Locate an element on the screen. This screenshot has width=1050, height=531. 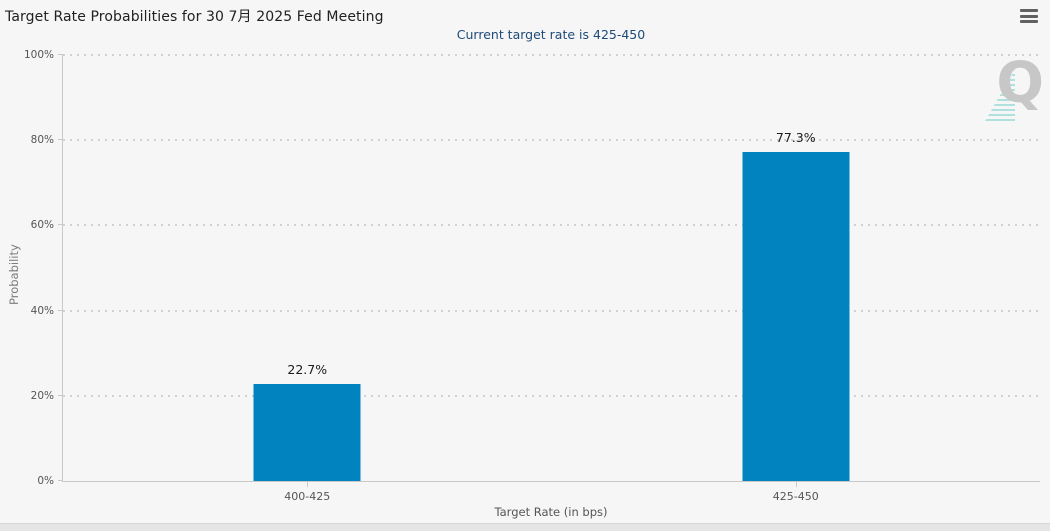
y-tick-label: 60% is located at coordinates (42, 225).